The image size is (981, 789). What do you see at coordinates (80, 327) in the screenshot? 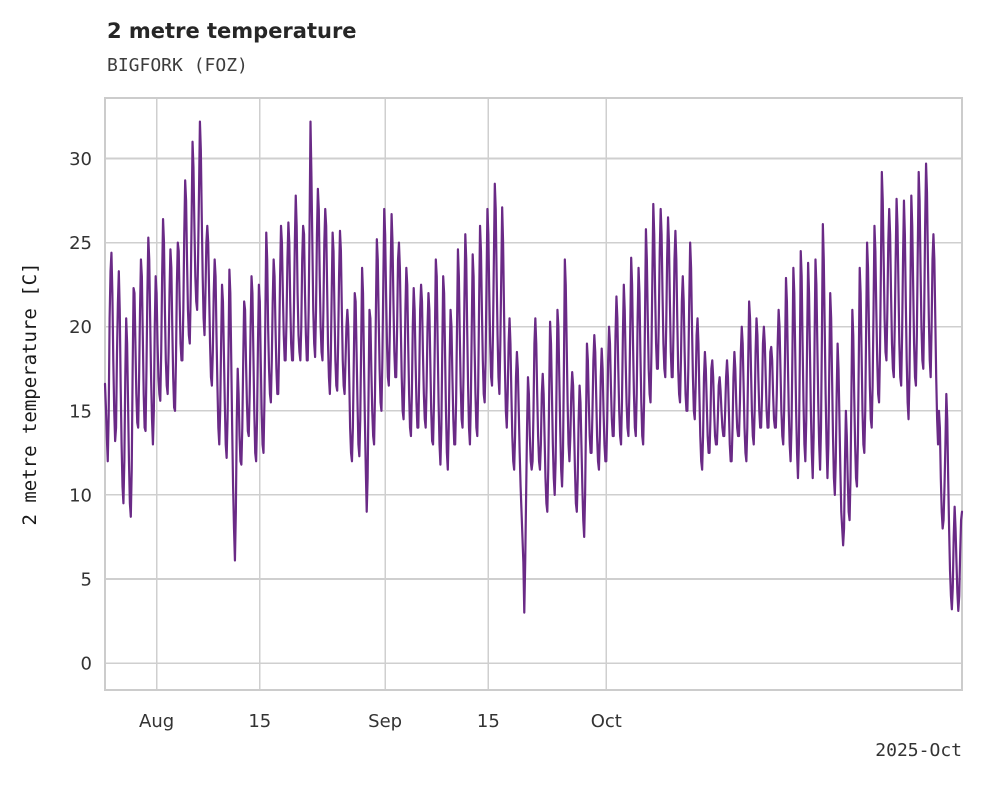
I see `y-tick-label: 20` at bounding box center [80, 327].